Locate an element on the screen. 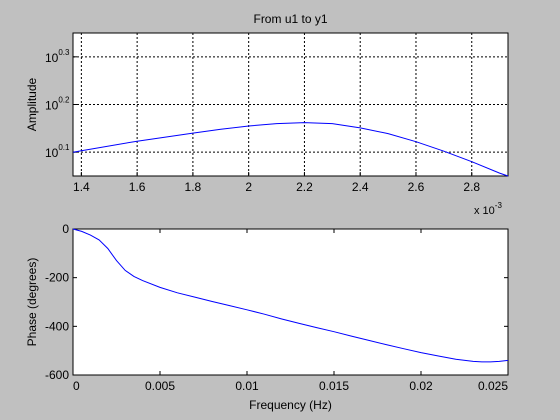 The image size is (560, 420). chart-title: From u1 to y1 is located at coordinates (290, 19).